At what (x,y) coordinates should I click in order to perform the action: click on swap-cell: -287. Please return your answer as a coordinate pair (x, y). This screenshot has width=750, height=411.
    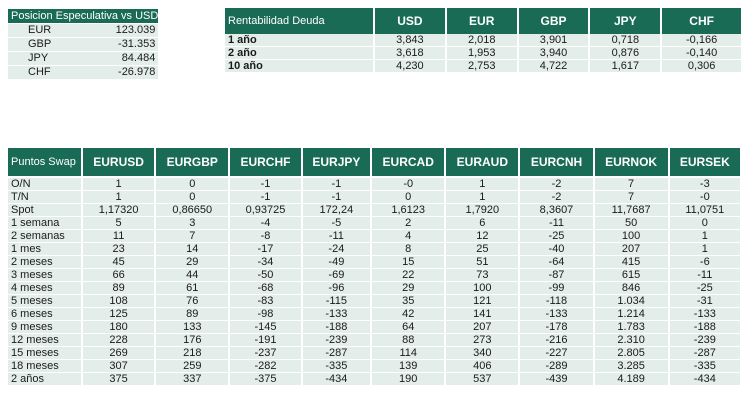
    Looking at the image, I should click on (705, 353).